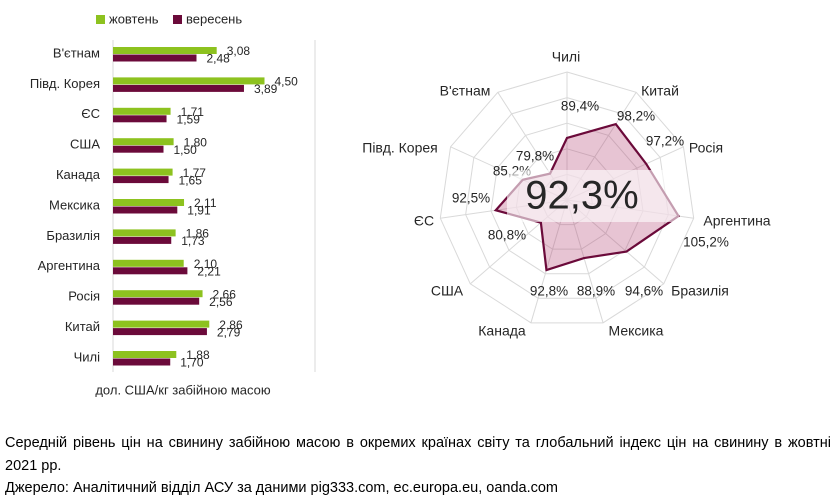  Describe the element at coordinates (239, 51) in the screenshot. I see `value-label: 3,08` at that location.